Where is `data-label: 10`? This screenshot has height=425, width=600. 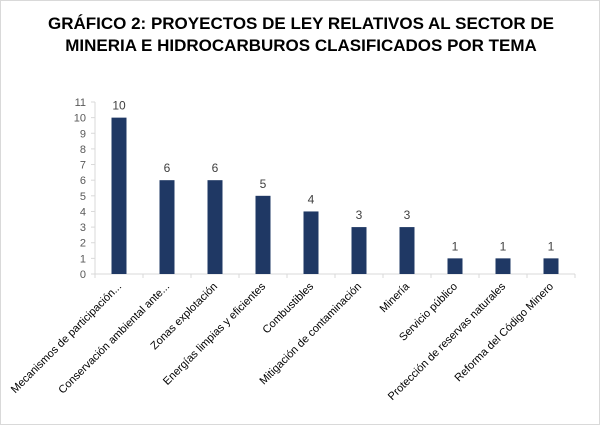 data-label: 10 is located at coordinates (119, 106).